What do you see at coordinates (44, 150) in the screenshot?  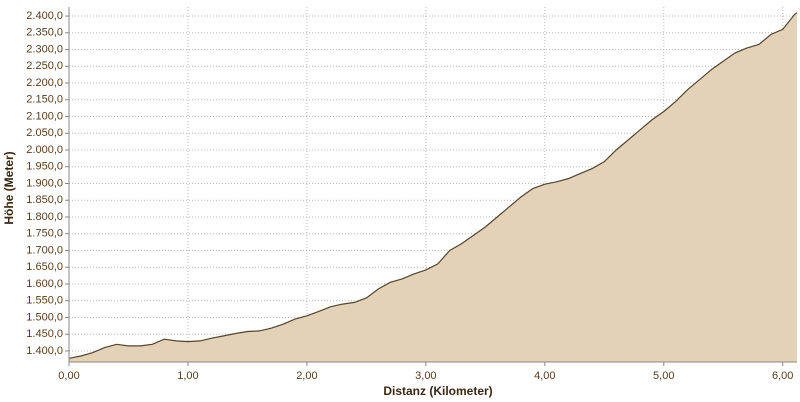 I see `y-tick-label: 2.000,0` at bounding box center [44, 150].